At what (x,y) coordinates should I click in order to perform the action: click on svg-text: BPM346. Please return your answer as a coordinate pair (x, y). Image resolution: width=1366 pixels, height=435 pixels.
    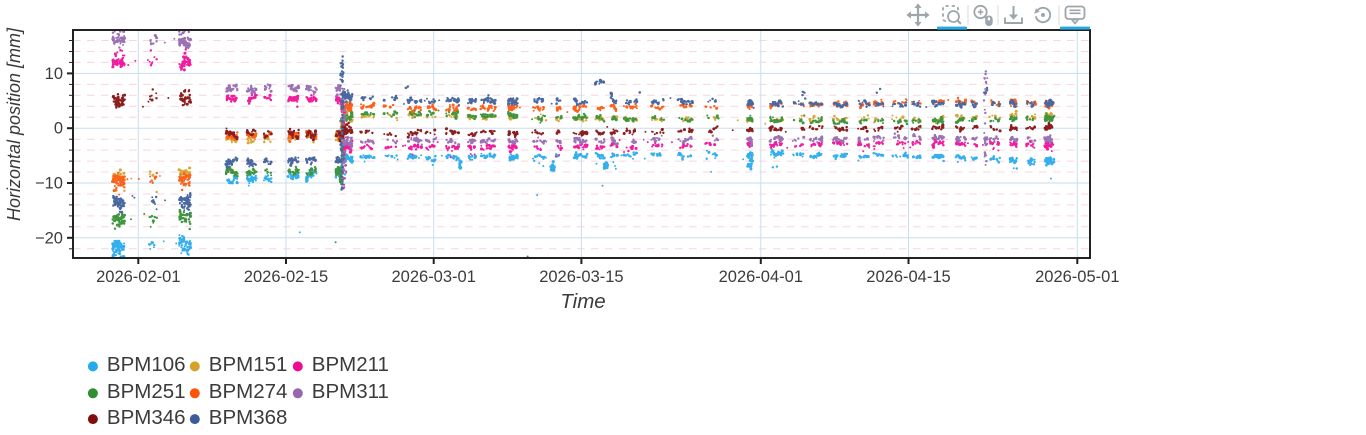
    Looking at the image, I should click on (146, 417).